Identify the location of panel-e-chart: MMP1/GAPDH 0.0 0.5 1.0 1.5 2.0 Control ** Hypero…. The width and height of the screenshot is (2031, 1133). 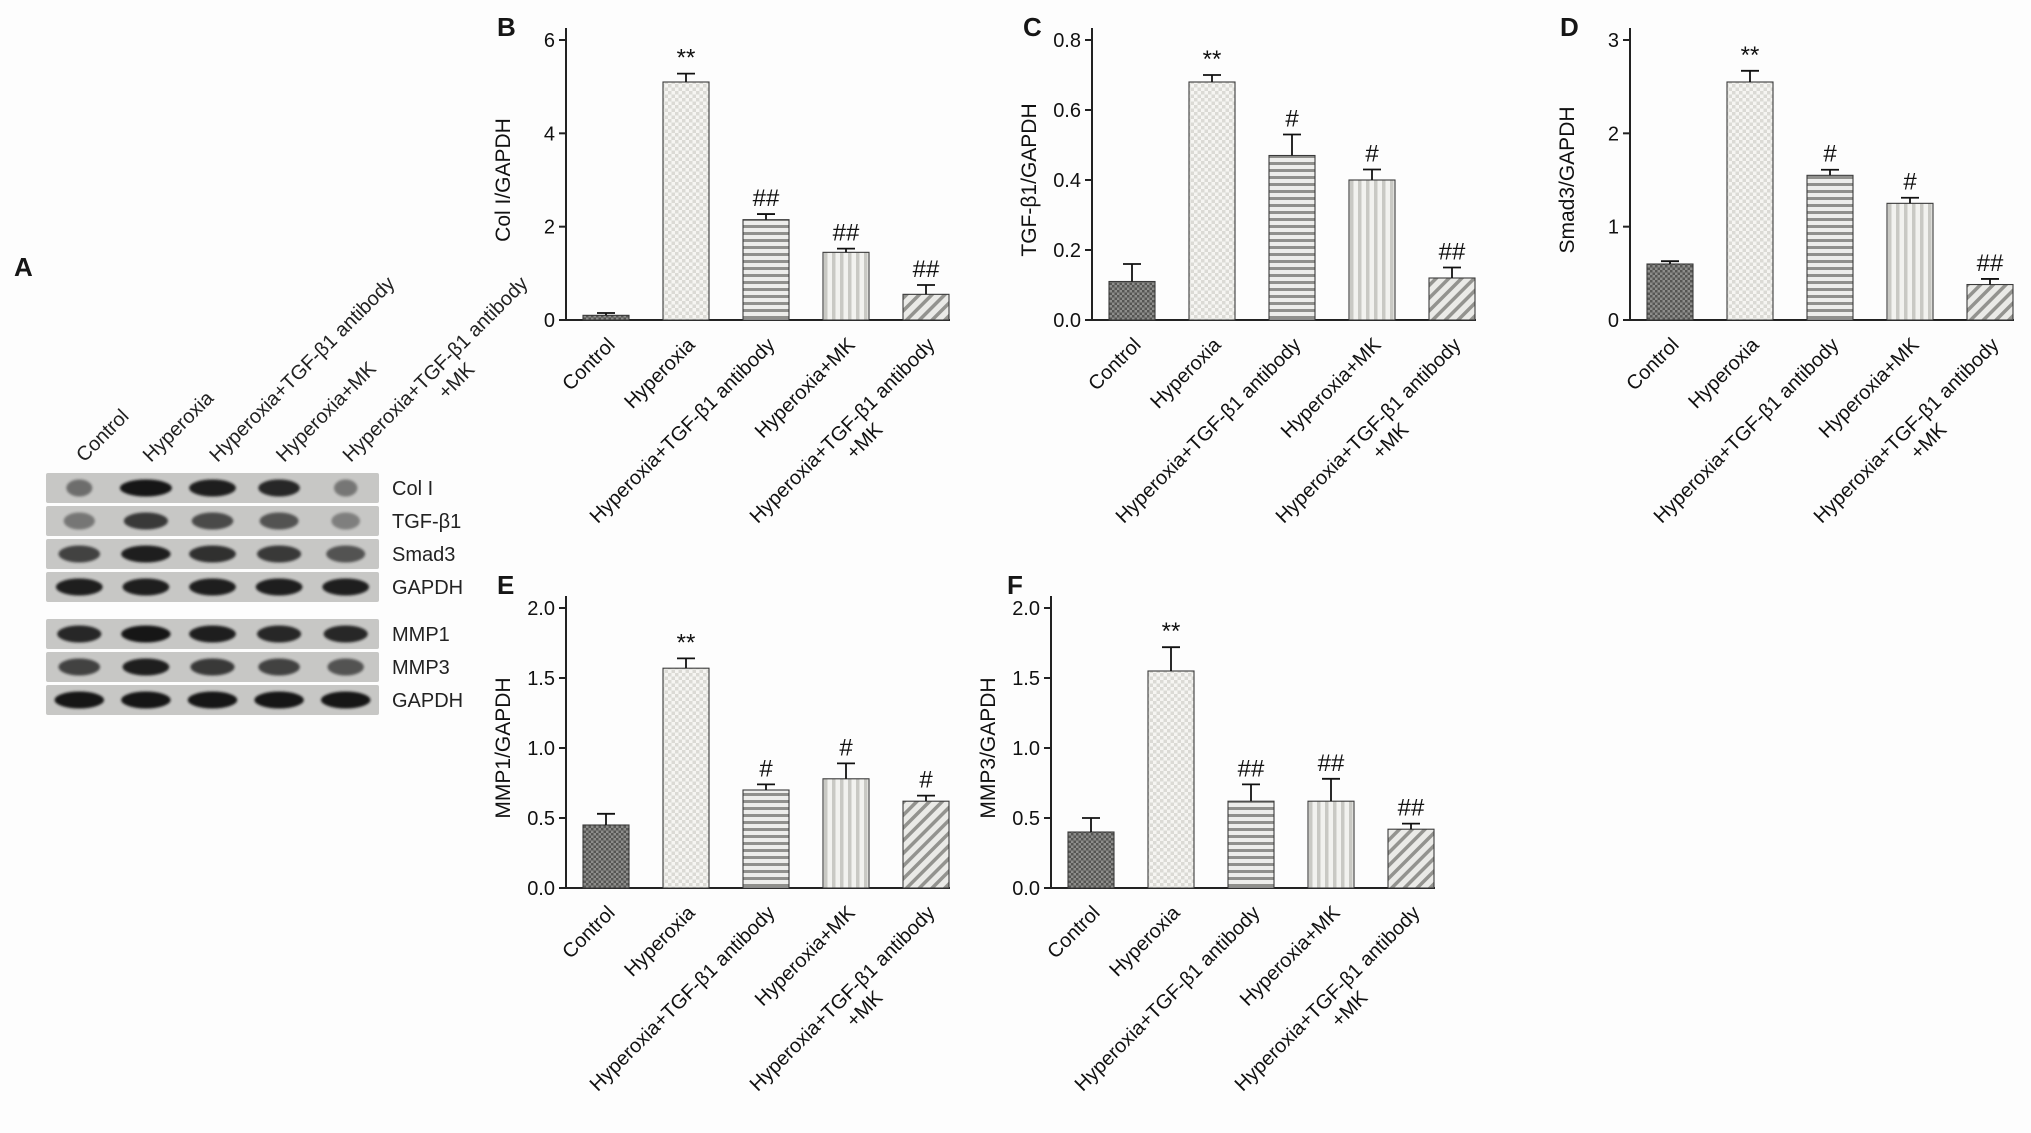
(736, 840).